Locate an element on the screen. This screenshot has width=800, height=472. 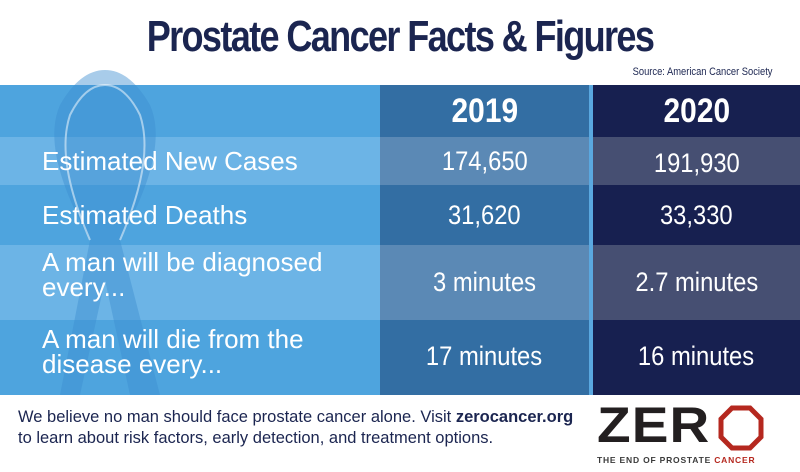
value: 3 minutes is located at coordinates (484, 282).